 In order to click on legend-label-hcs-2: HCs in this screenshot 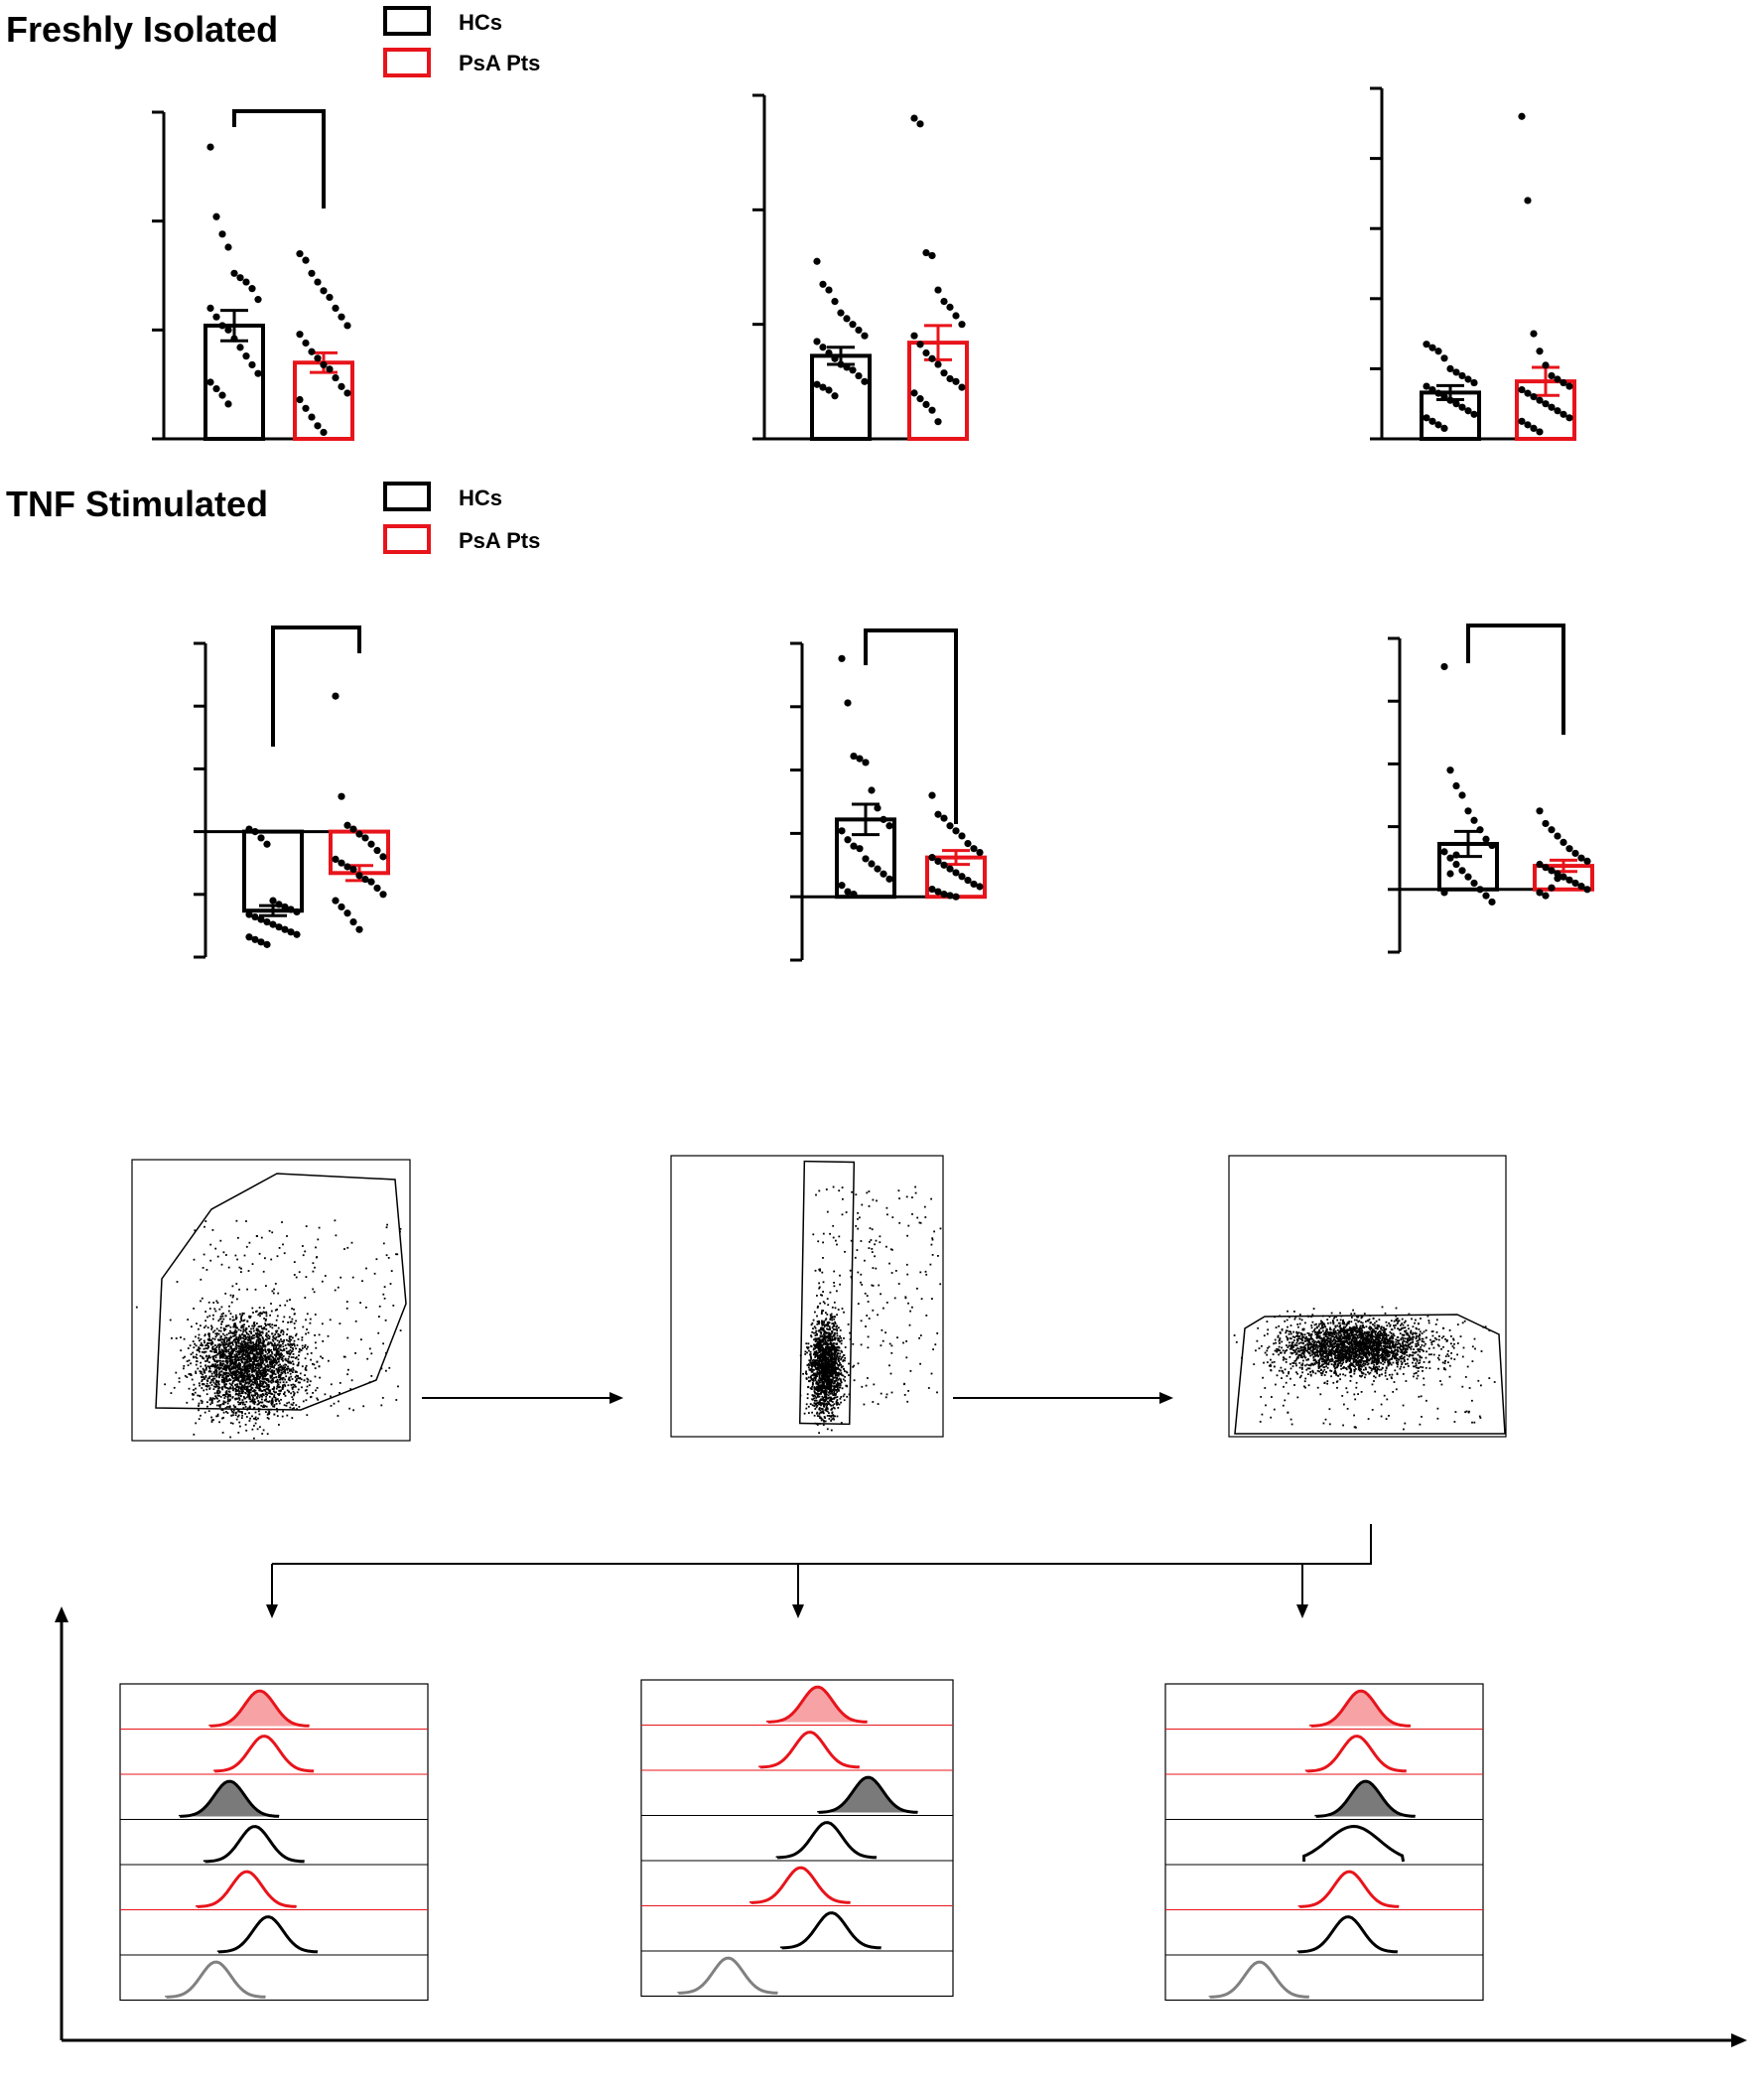, I will do `click(481, 498)`.